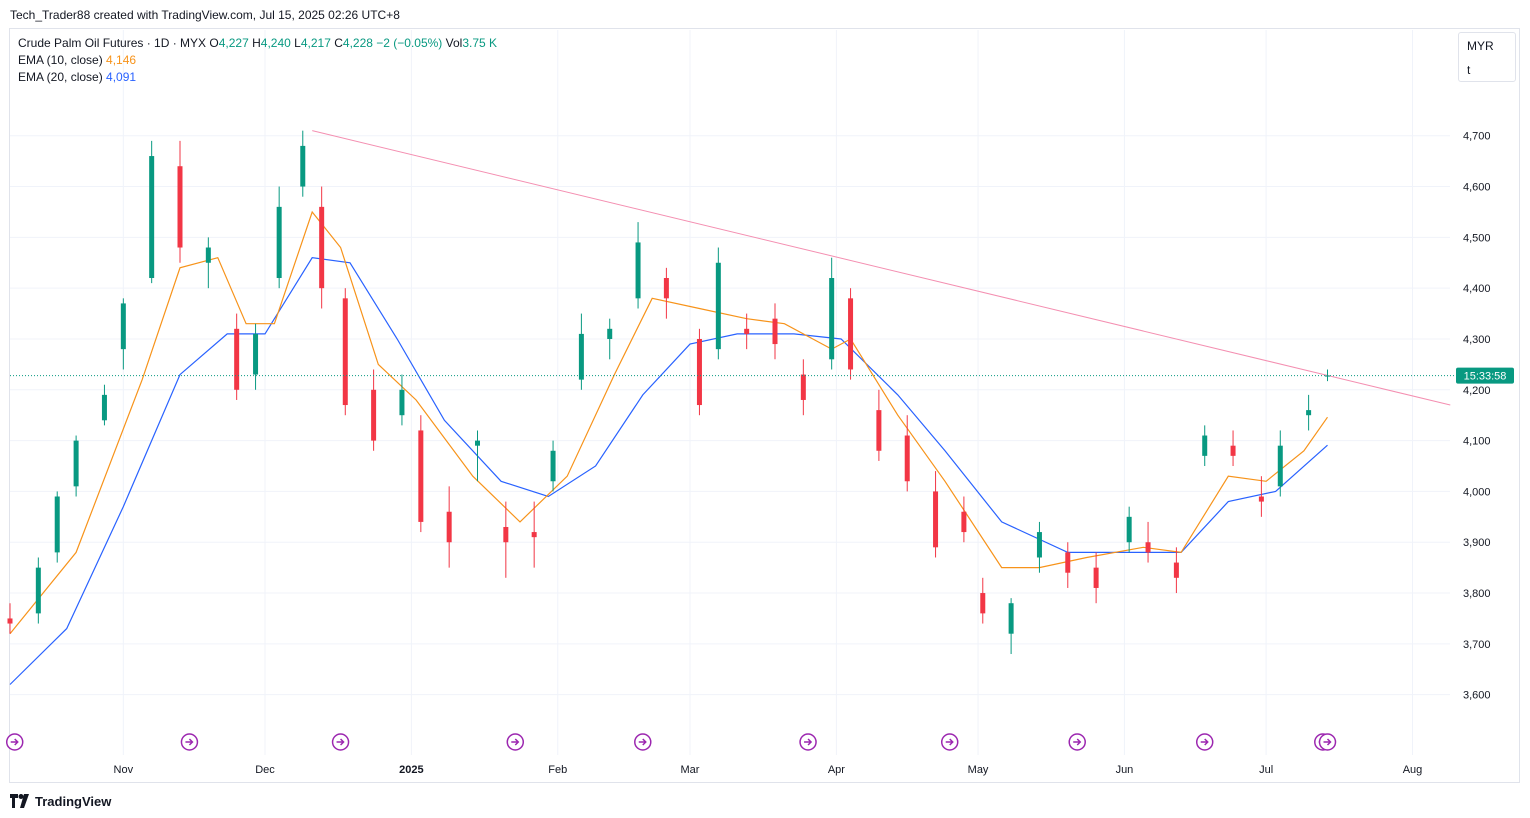 This screenshot has width=1530, height=818. Describe the element at coordinates (480, 43) in the screenshot. I see `volume-value: 3.75 K` at that location.